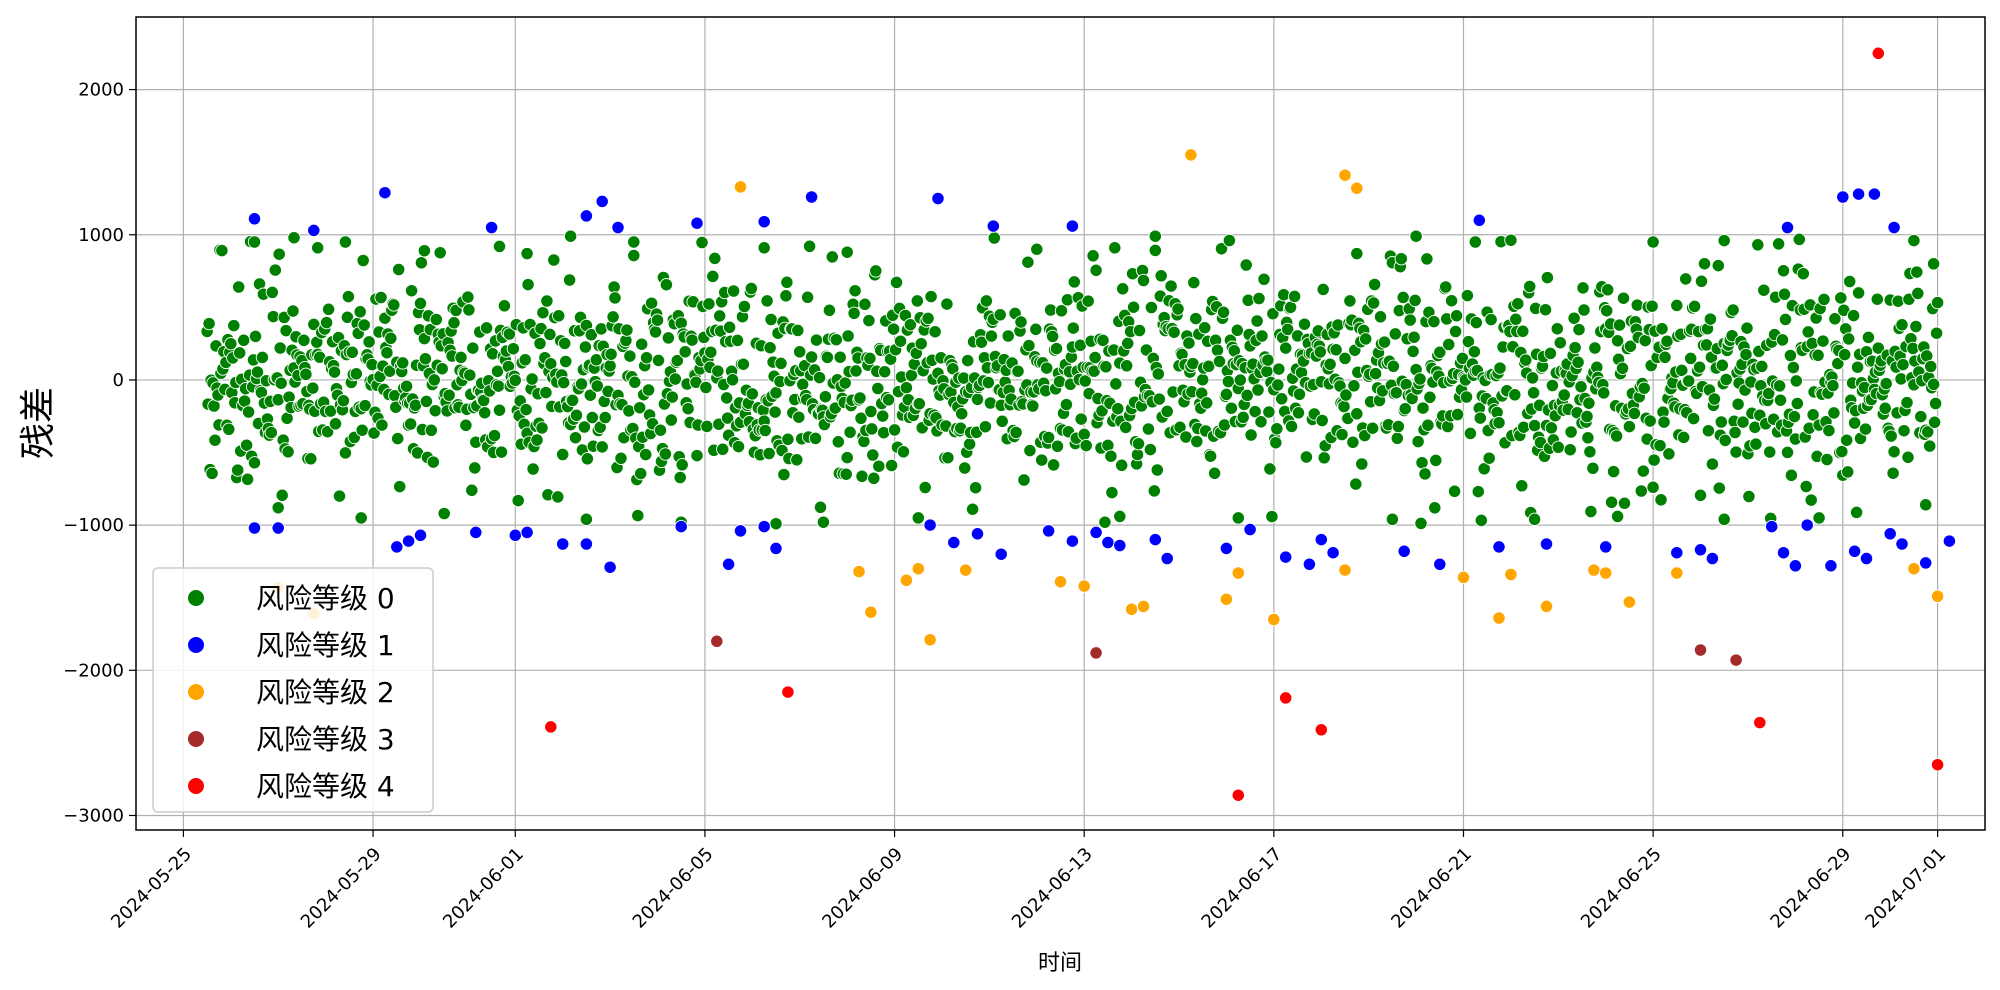  What do you see at coordinates (862, 888) in the screenshot?
I see `x-tick-label: 2024-06-09` at bounding box center [862, 888].